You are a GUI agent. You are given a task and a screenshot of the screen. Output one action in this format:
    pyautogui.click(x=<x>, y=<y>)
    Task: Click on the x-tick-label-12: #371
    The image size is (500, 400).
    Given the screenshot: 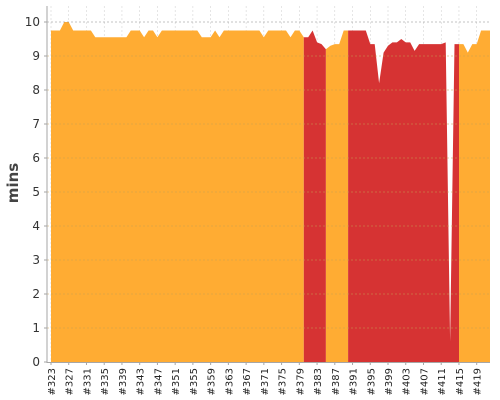 What is the action you would take?
    pyautogui.click(x=265, y=381)
    